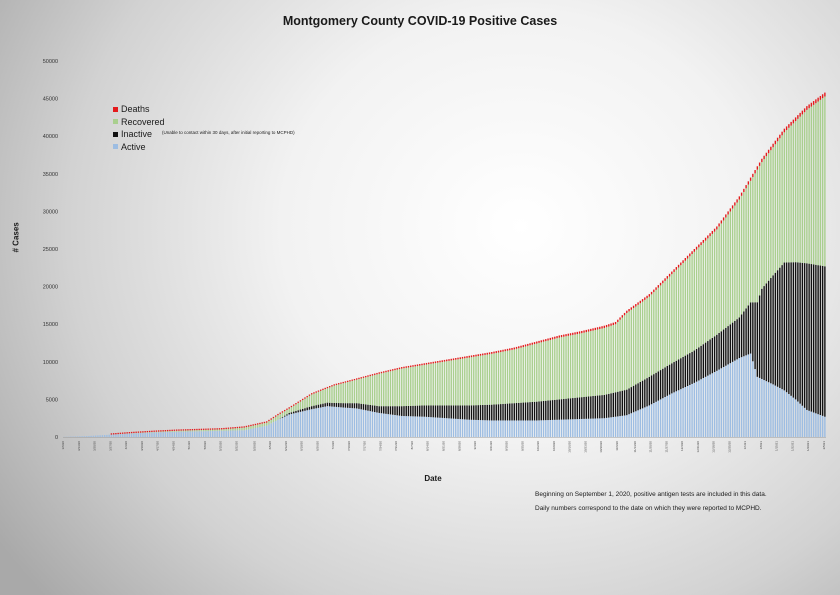 This screenshot has width=840, height=595. Describe the element at coordinates (745, 445) in the screenshot. I see `x-tick-label: 1/1/21` at that location.